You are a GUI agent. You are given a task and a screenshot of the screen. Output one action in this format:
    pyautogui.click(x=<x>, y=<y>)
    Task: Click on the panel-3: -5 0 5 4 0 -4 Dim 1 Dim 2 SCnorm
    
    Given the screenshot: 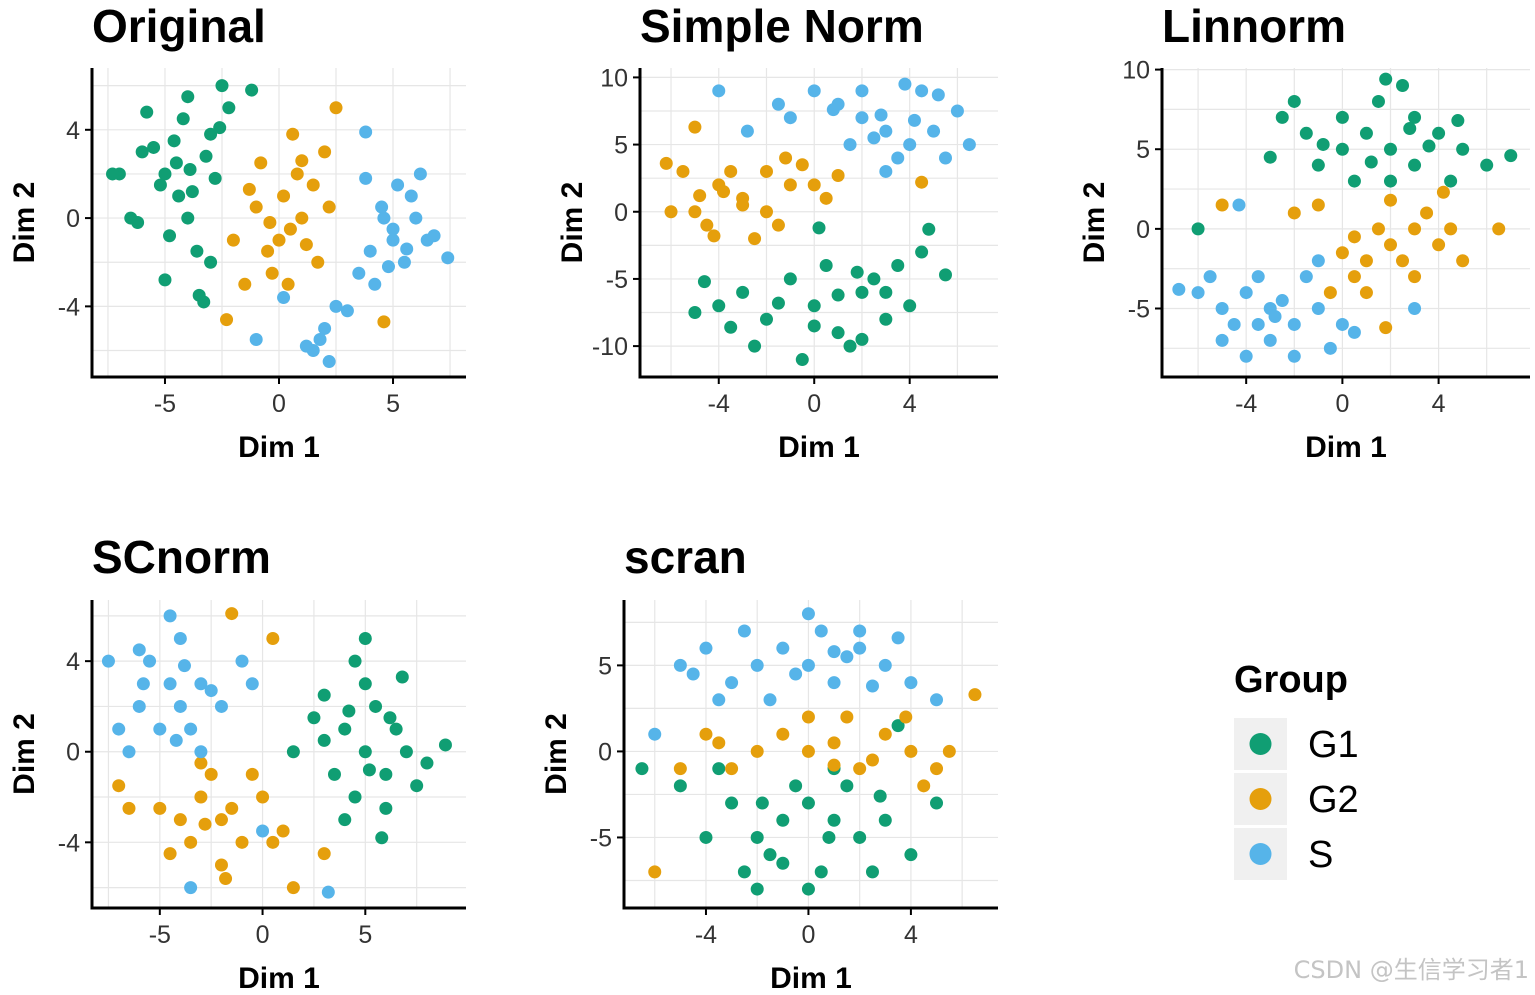 What is the action you would take?
    pyautogui.click(x=237, y=763)
    